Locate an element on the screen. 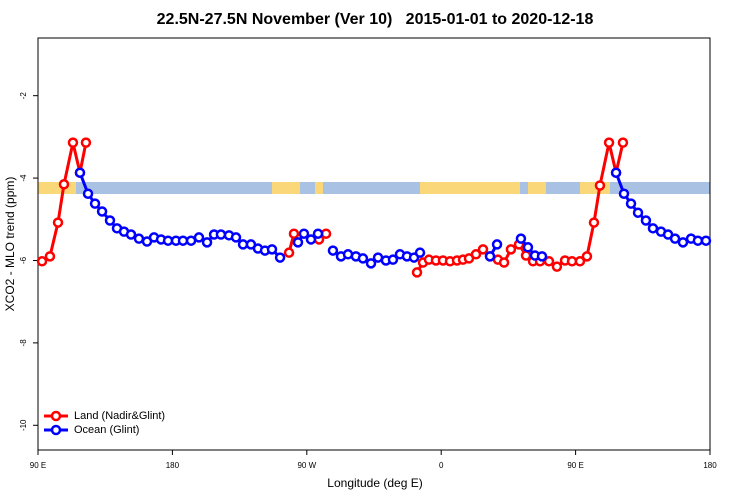 This screenshot has height=500, width=750. x-axis-label: Longitude (deg E) is located at coordinates (374, 483).